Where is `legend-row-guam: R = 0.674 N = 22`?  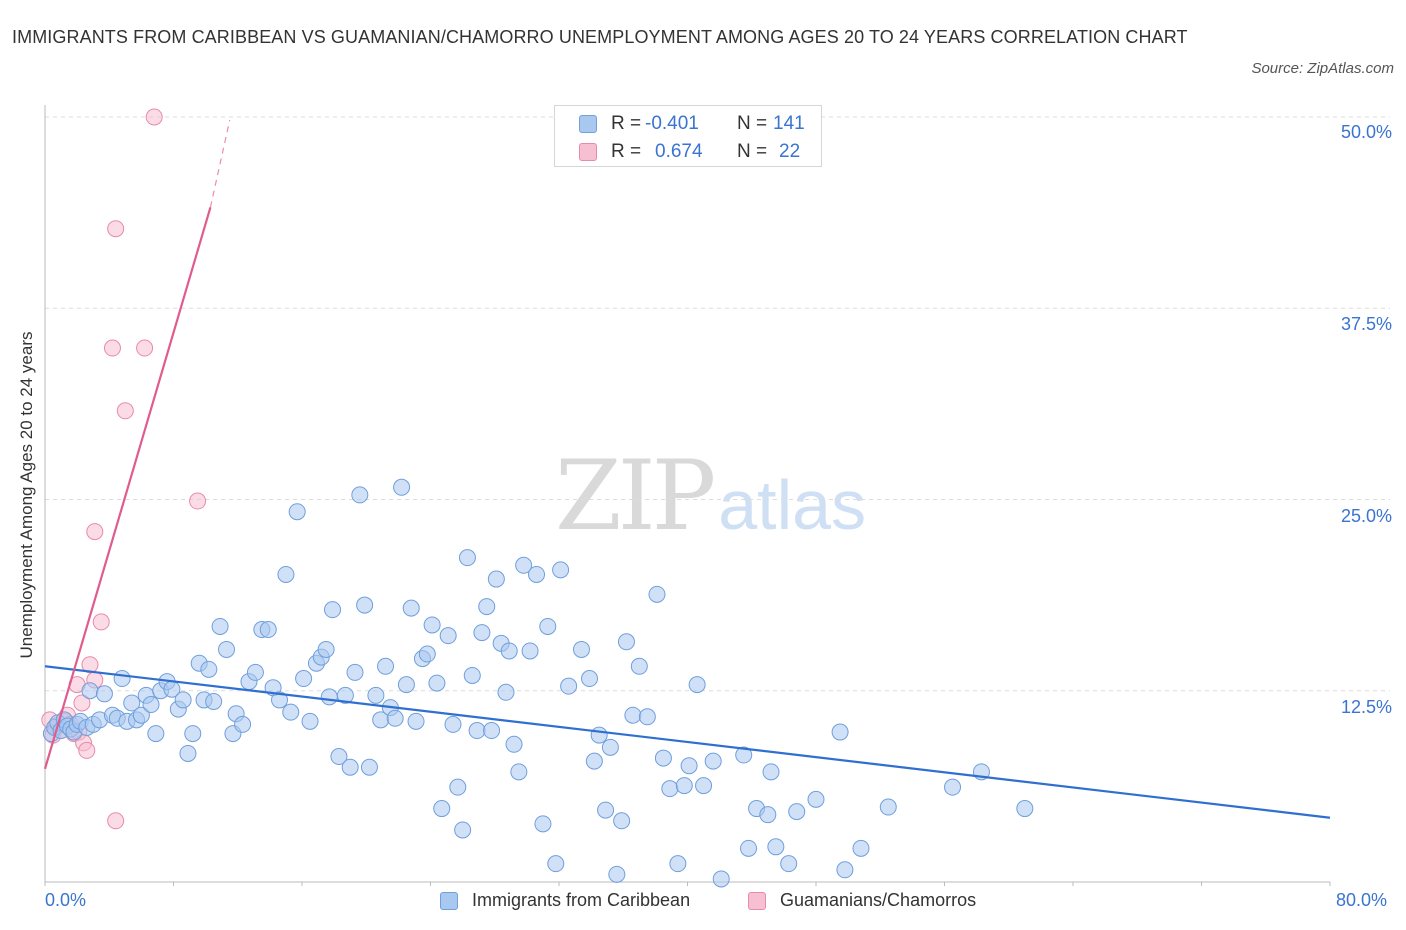
legend-row-guam: R = 0.674 N = 22 is located at coordinates (696, 152).